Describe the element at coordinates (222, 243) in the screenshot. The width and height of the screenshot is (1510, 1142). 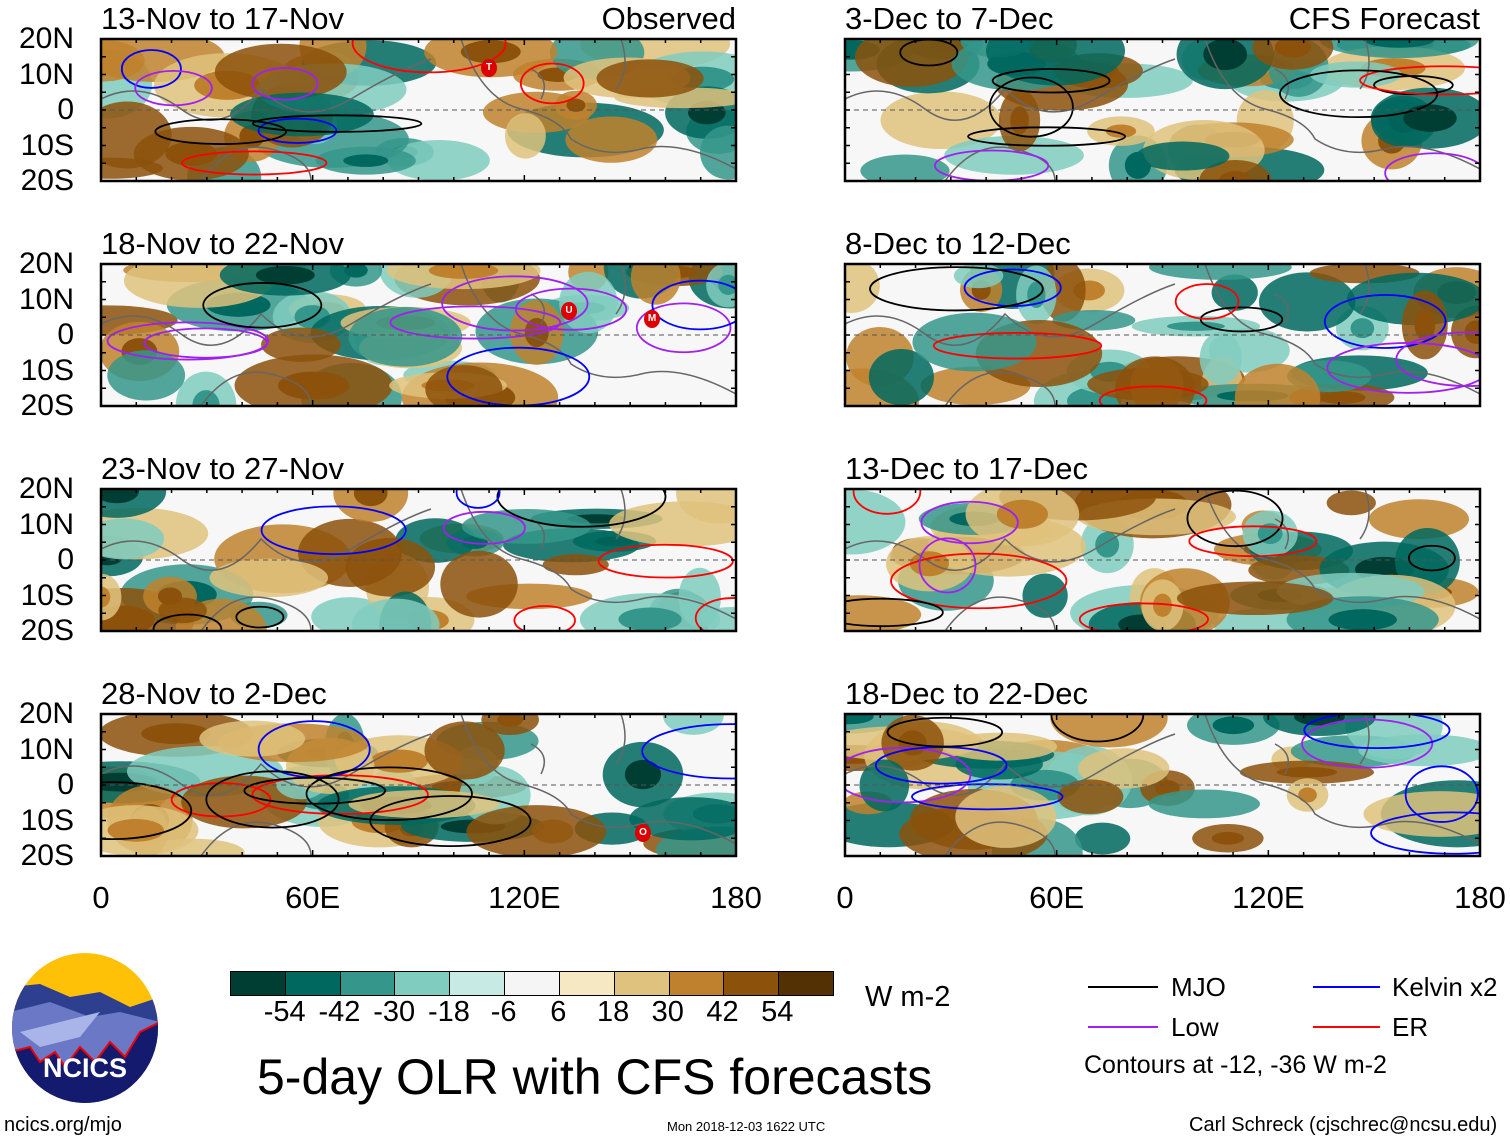
I see `panel-title: 18-Nov to 22-Nov` at that location.